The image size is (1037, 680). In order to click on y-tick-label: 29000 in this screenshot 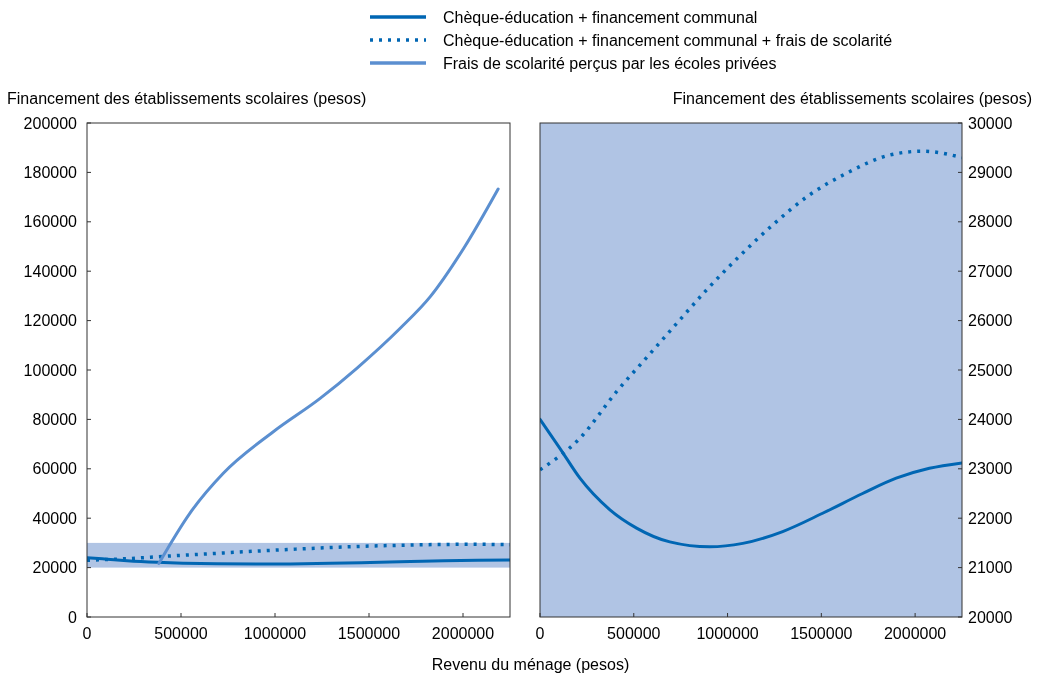, I will do `click(990, 172)`.